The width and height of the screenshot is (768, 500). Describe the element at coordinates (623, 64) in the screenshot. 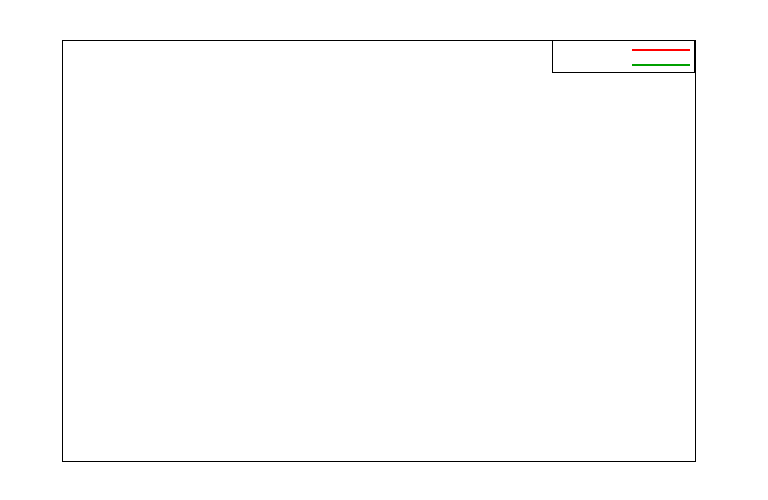

I see `legend-entry-energy` at that location.